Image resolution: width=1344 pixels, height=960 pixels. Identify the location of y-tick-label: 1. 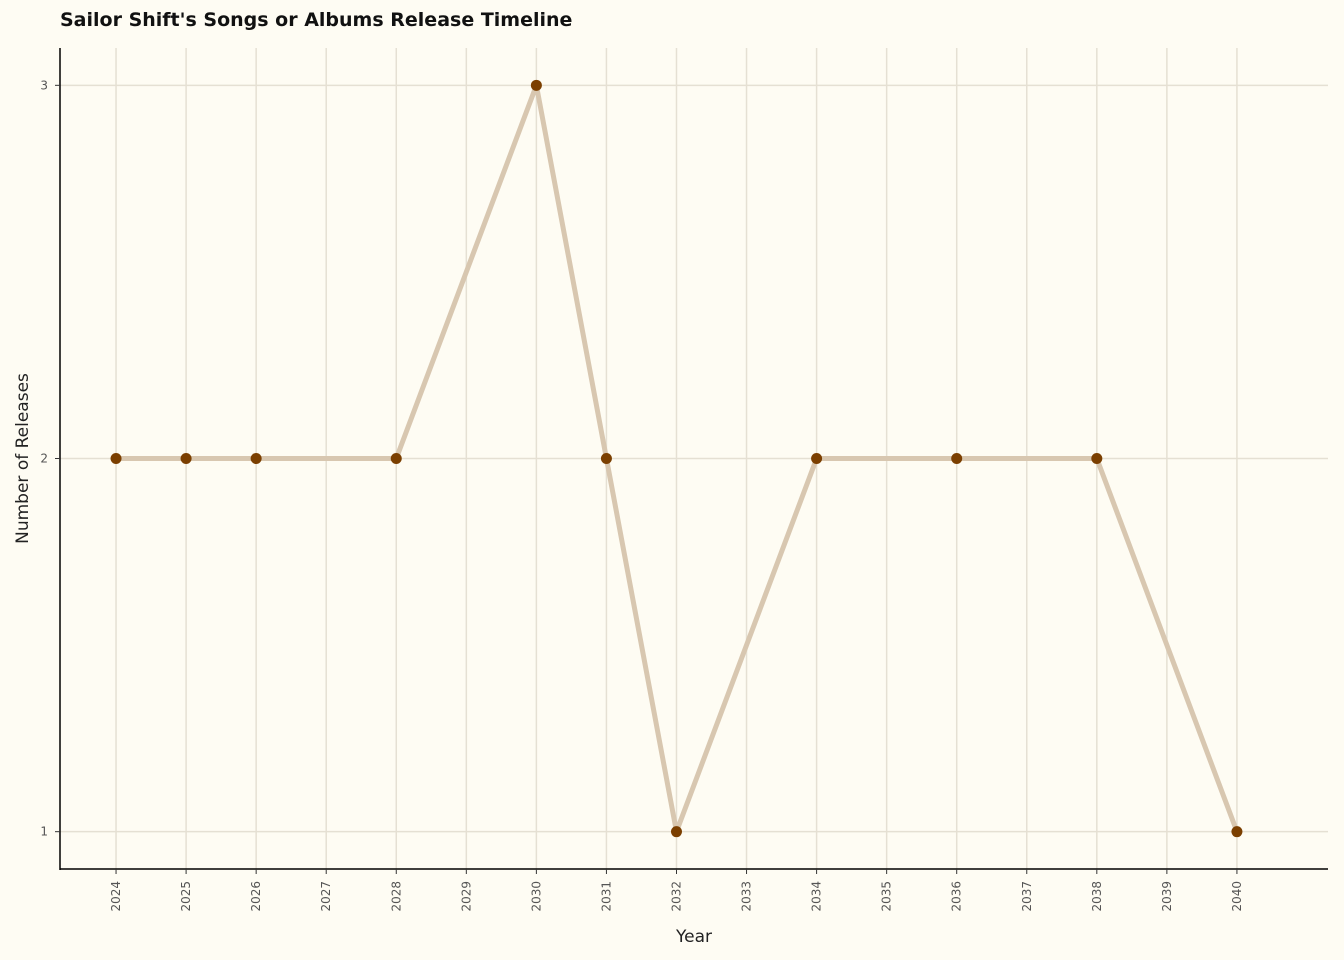
(44, 832).